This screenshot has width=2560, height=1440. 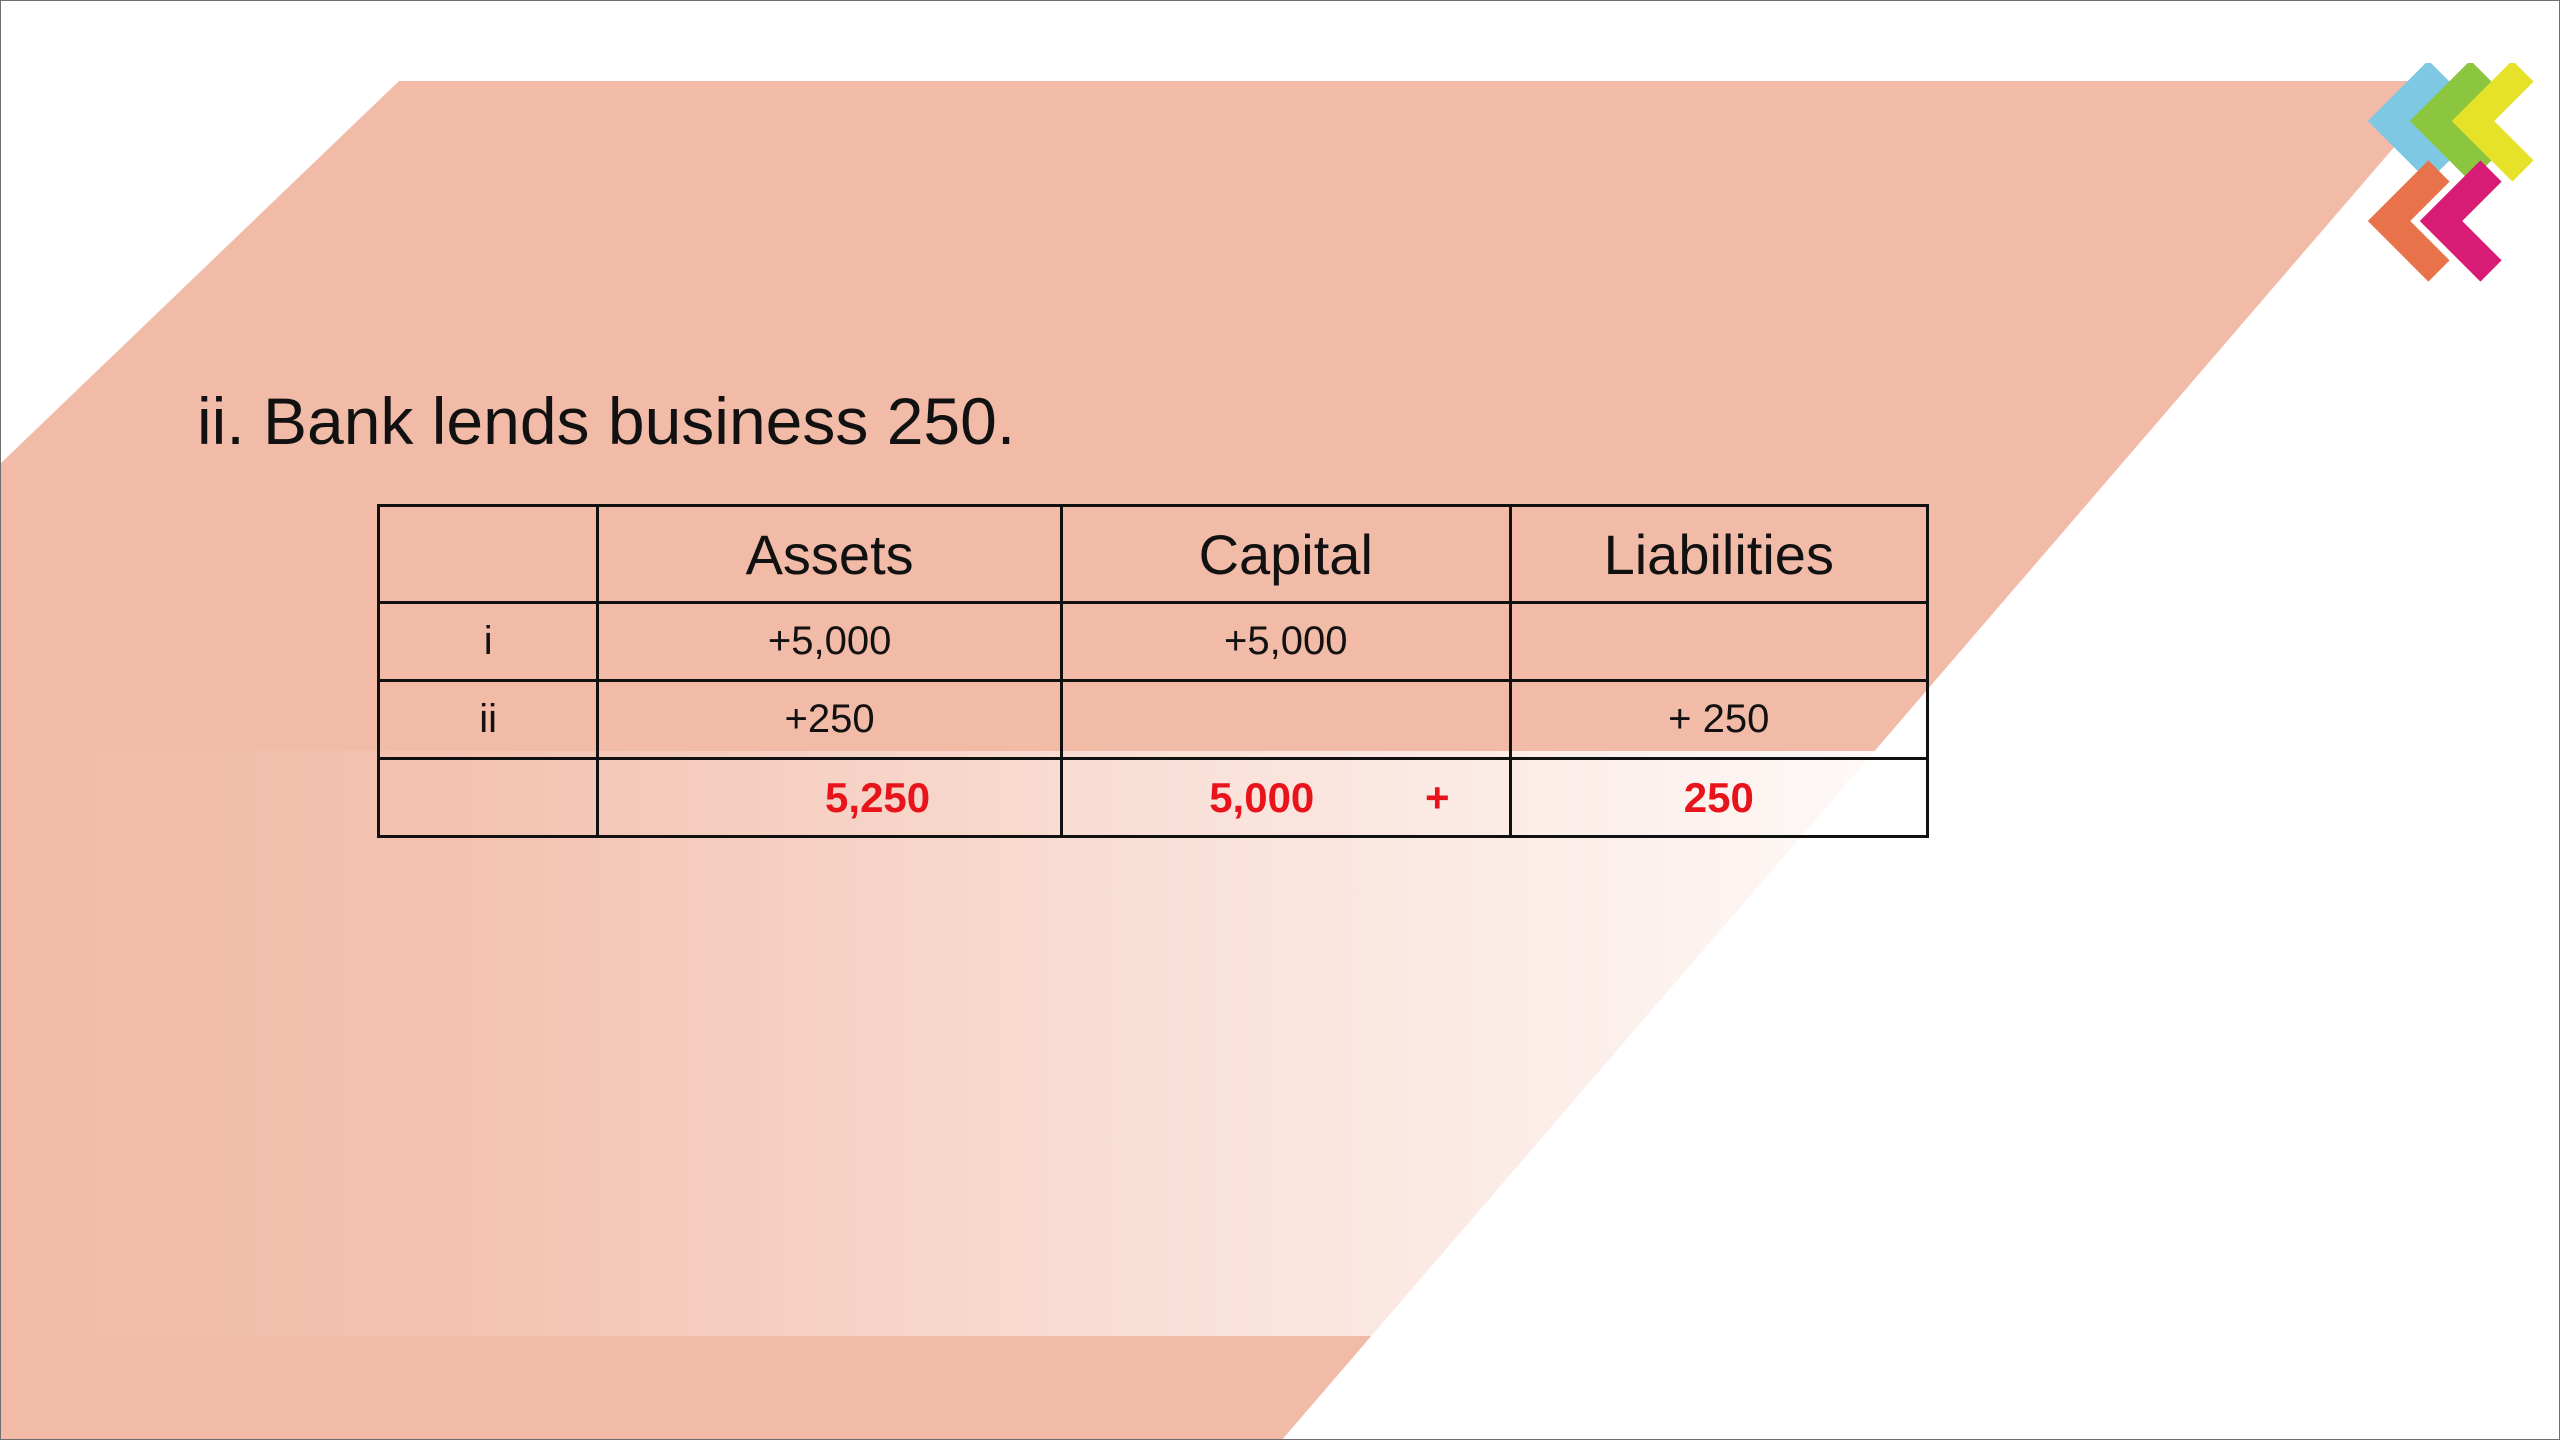 I want to click on totals-row: 5,250 5,000 + 250, so click(x=1153, y=797).